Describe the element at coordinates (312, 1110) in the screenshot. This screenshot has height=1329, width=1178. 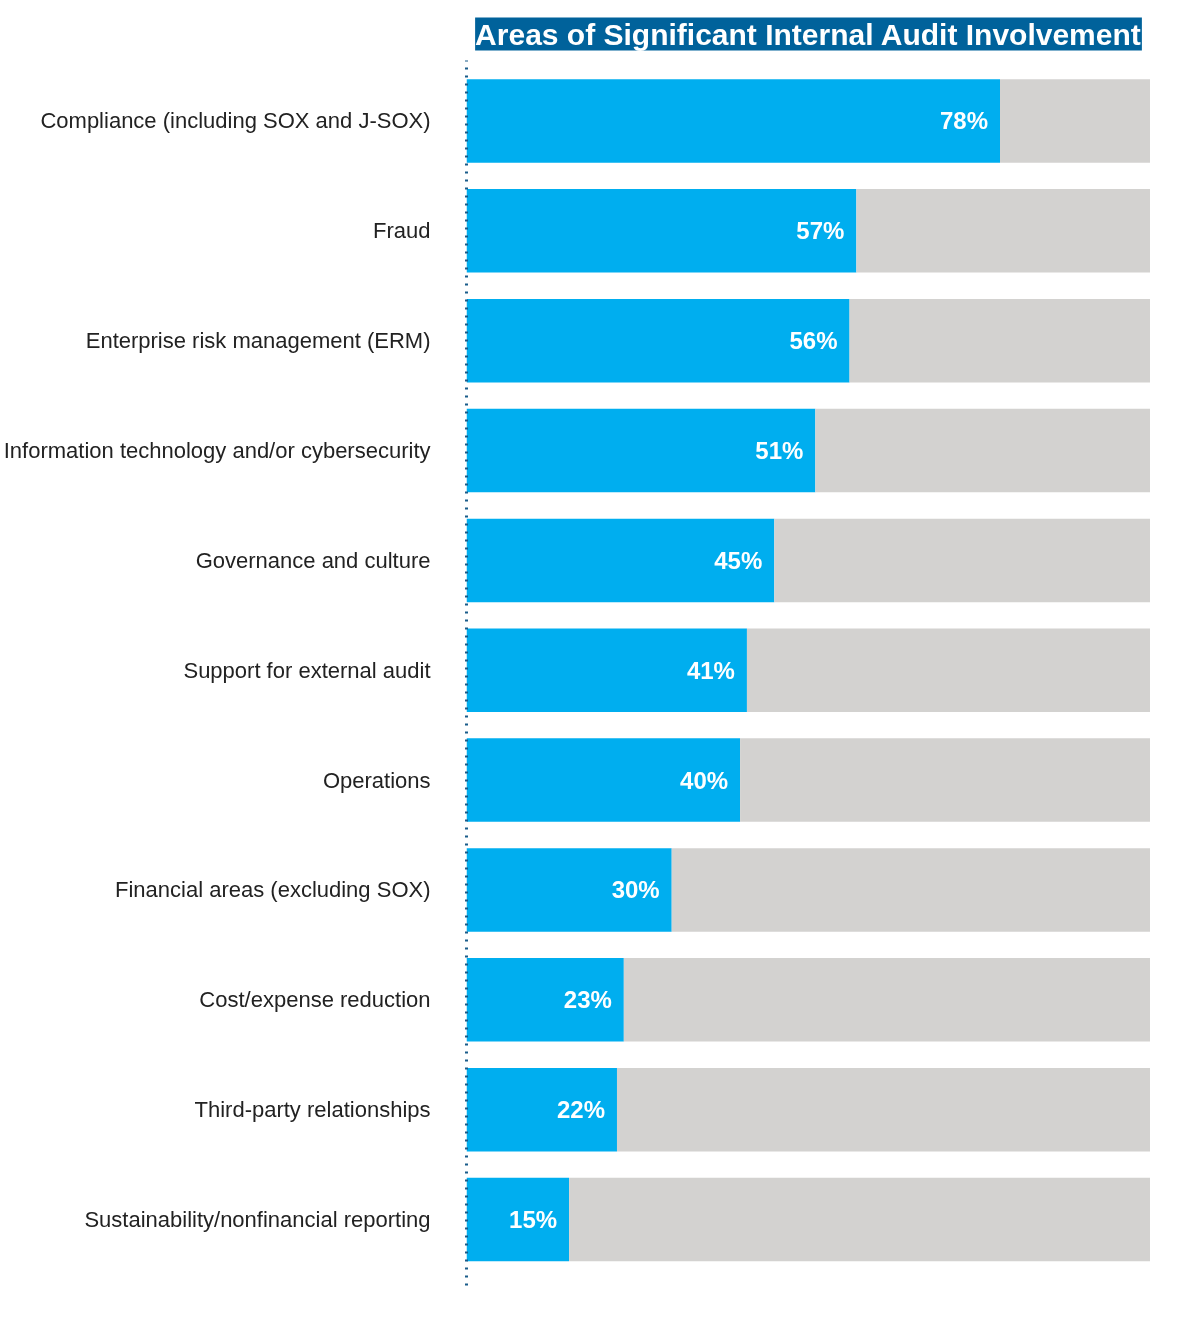
I see `y-tick-label: Third-party relationships` at that location.